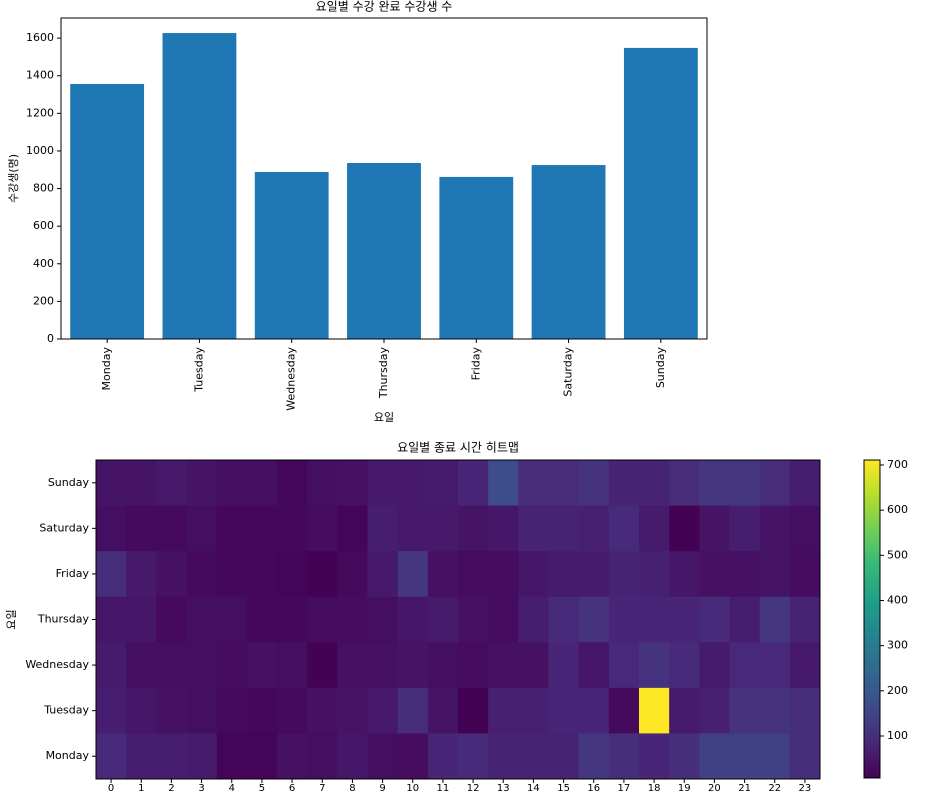 The width and height of the screenshot is (929, 797). What do you see at coordinates (897, 509) in the screenshot?
I see `colorbar-tick-label: 600` at bounding box center [897, 509].